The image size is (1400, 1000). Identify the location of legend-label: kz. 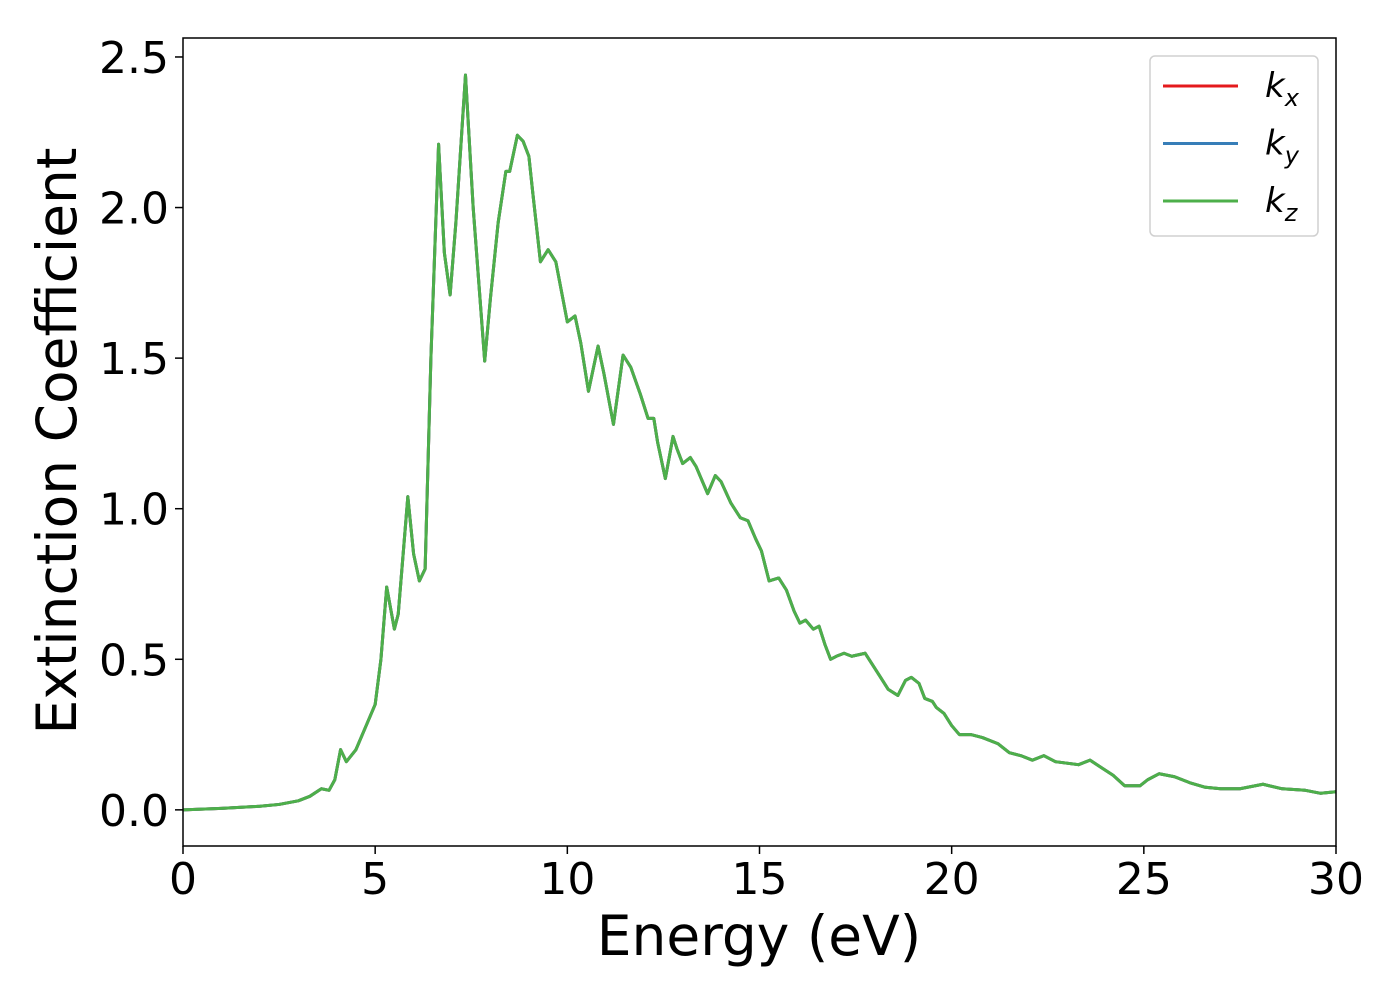
(1282, 204).